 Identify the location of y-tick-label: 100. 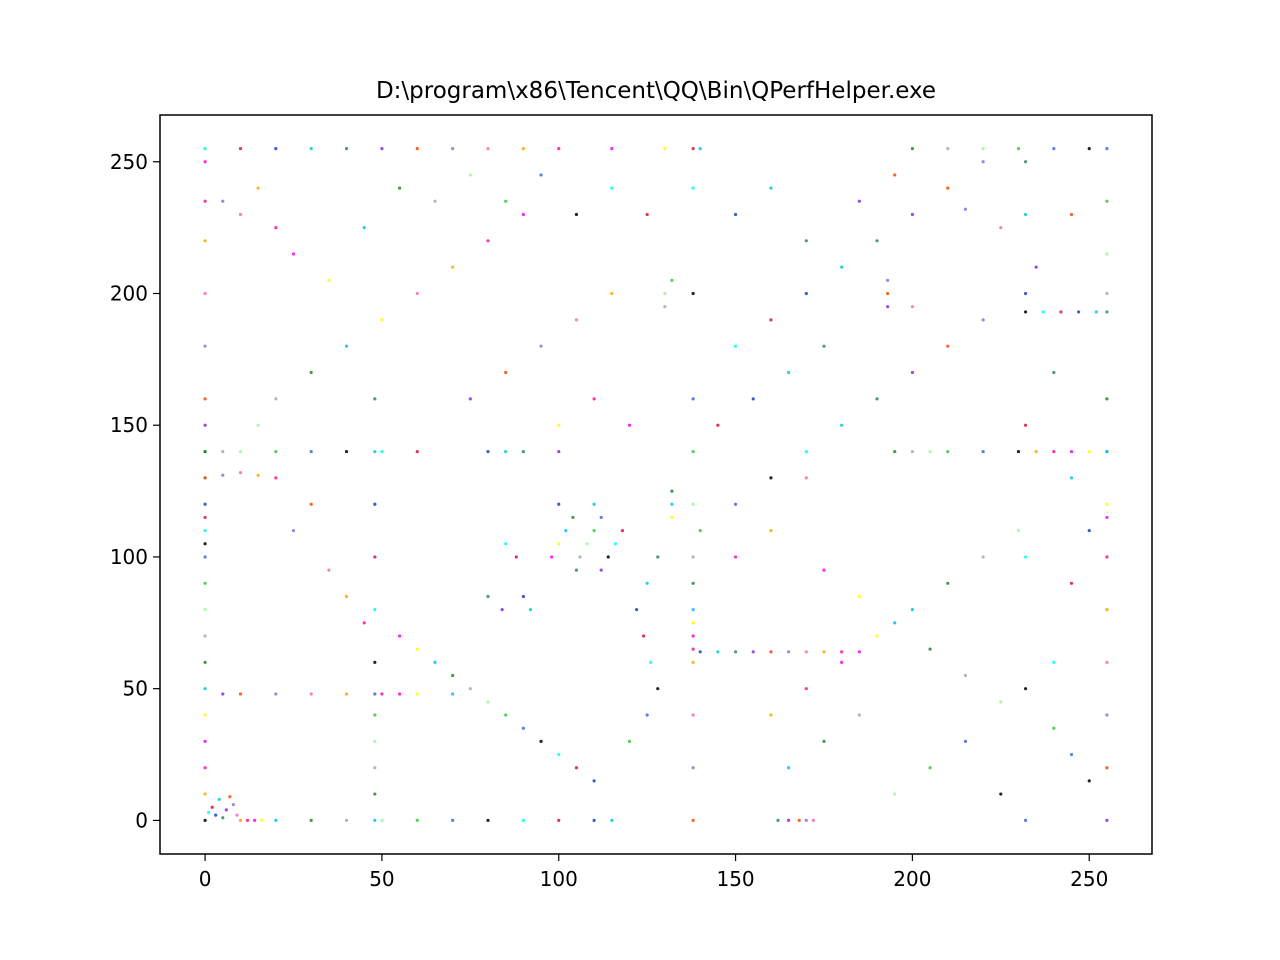
(129, 557).